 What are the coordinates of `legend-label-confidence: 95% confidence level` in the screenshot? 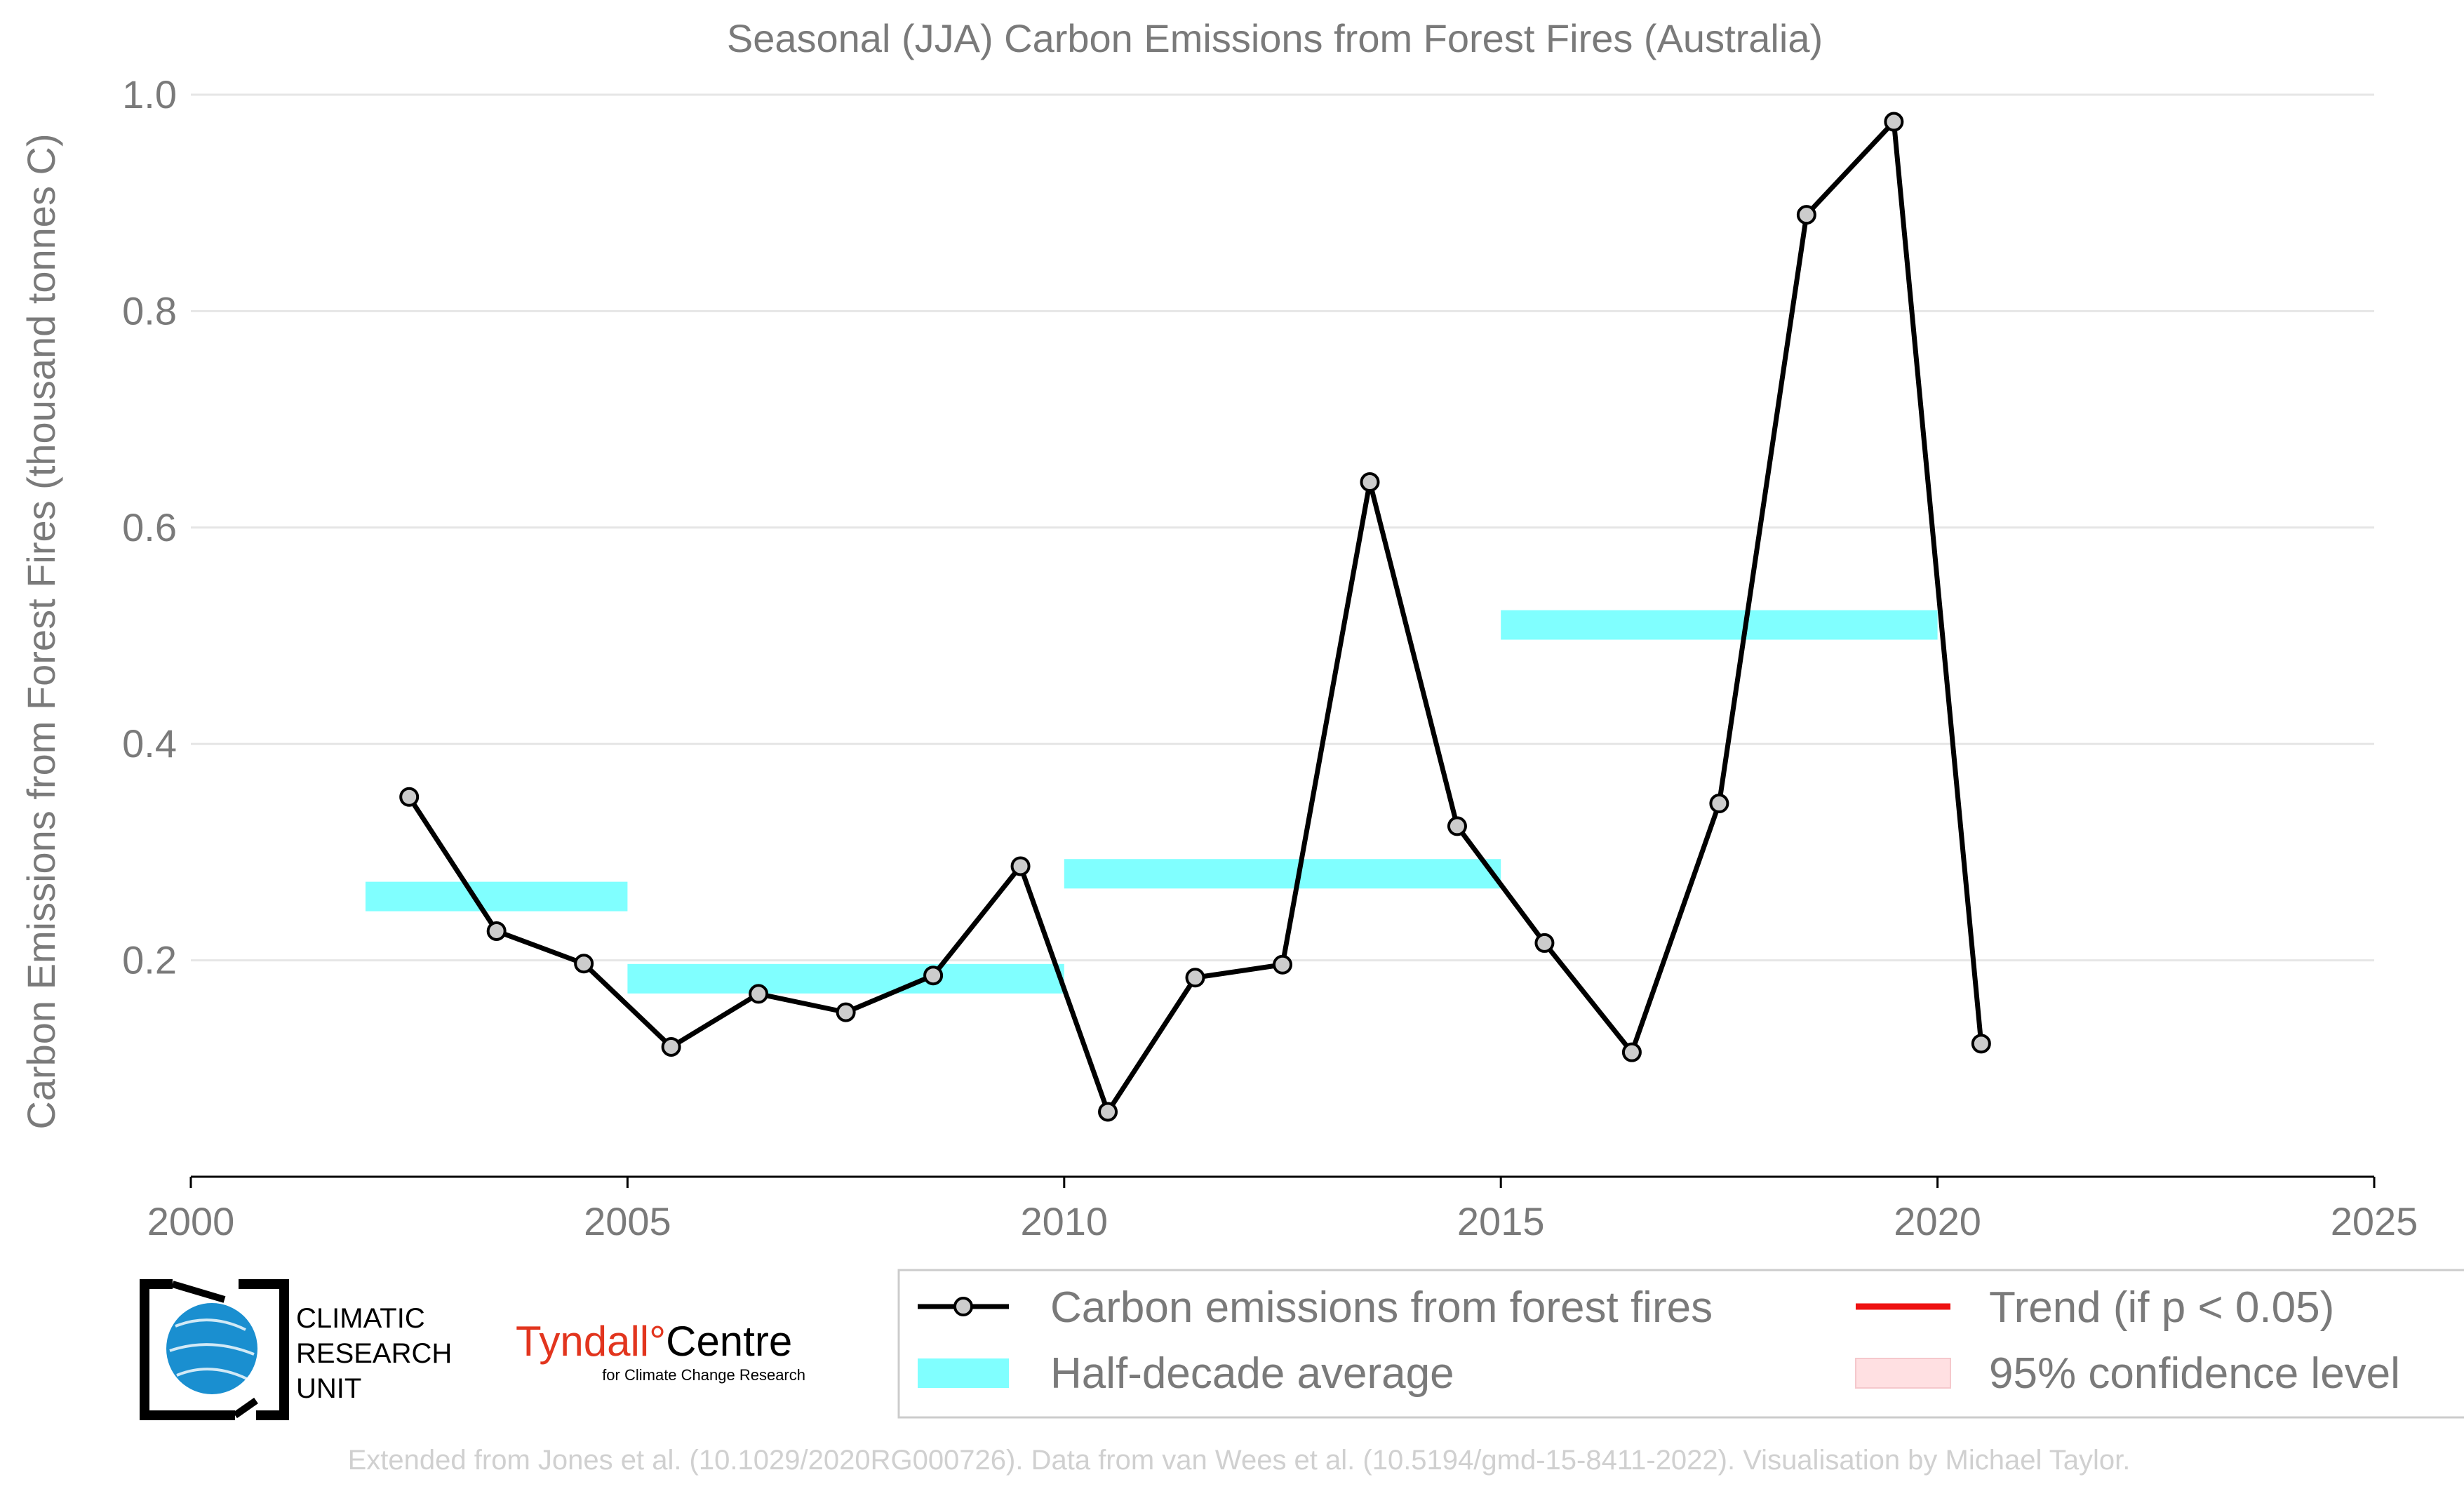 It's located at (2194, 1373).